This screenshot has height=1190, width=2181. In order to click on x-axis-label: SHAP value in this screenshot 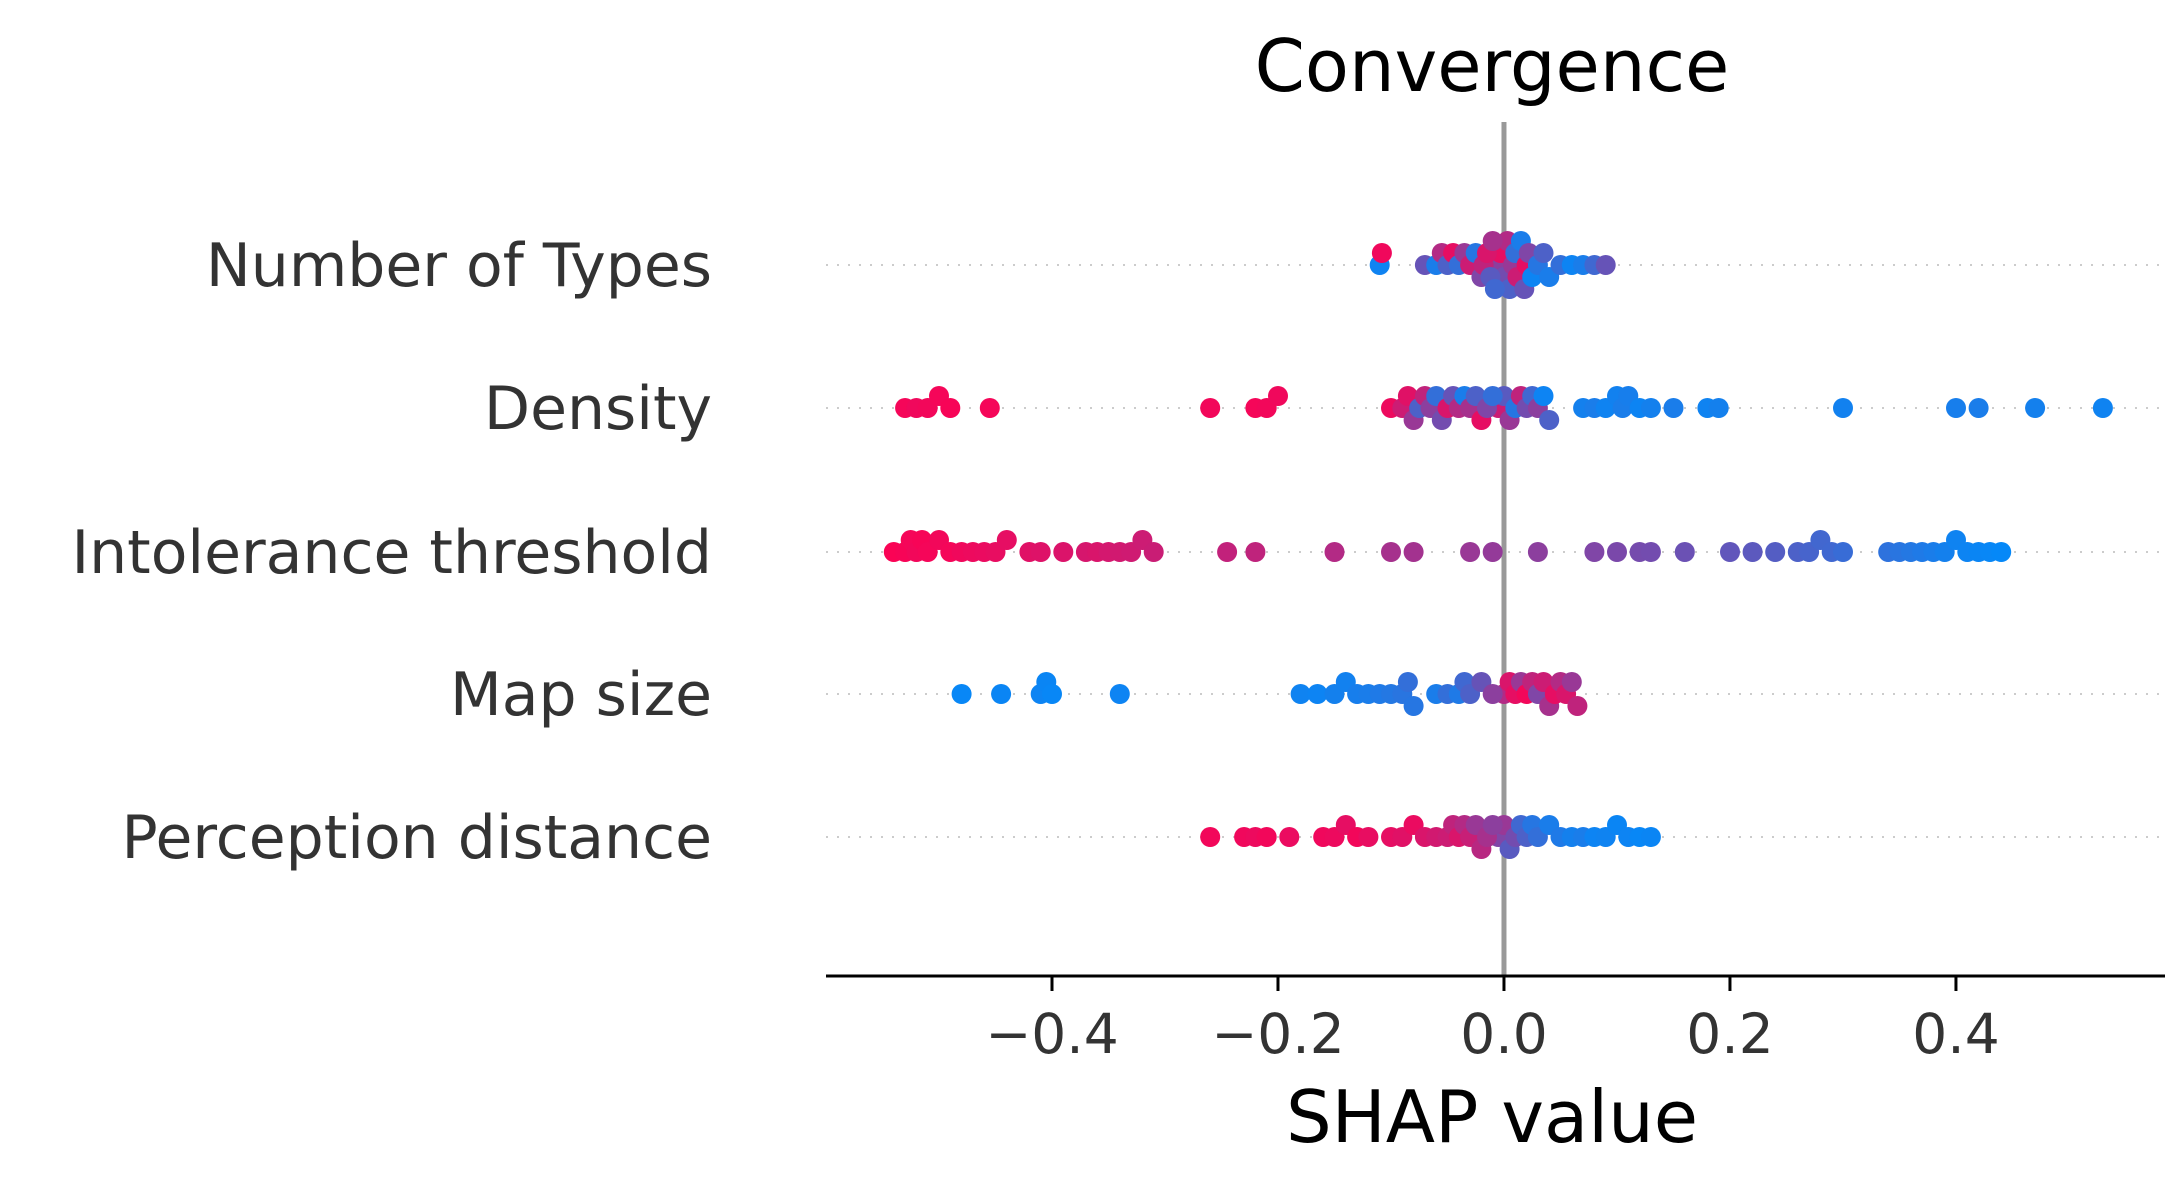, I will do `click(1492, 1117)`.